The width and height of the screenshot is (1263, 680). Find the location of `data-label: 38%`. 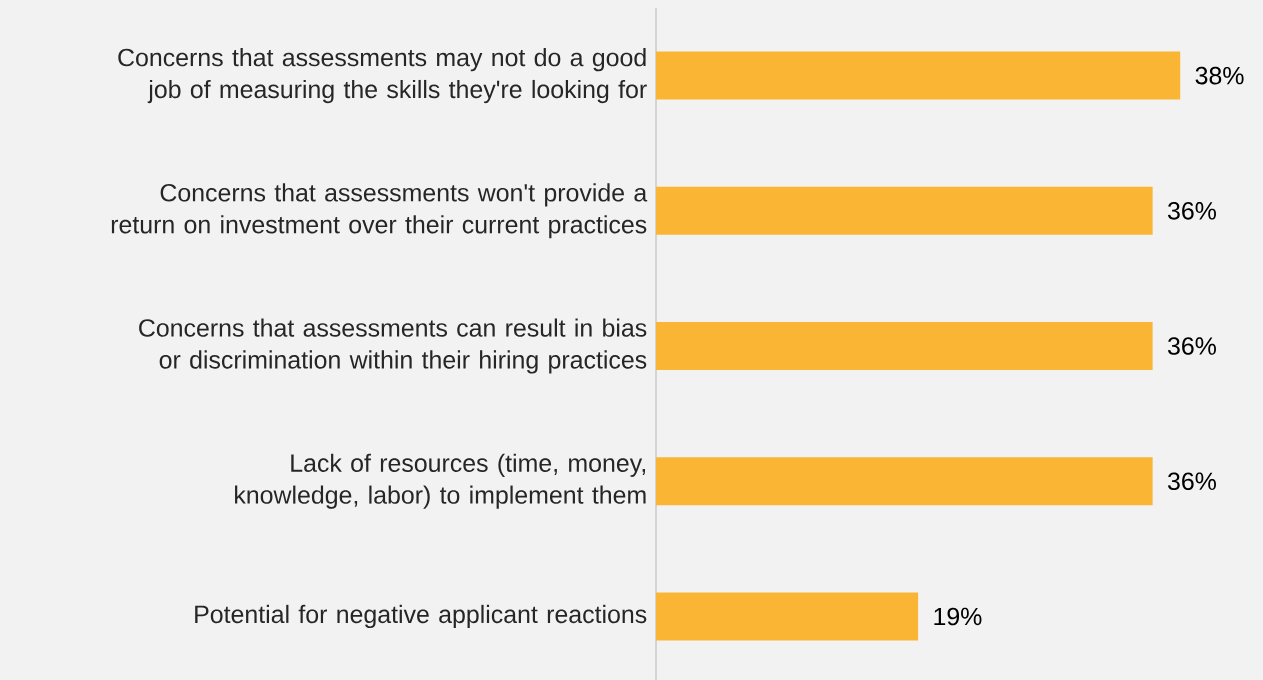

data-label: 38% is located at coordinates (1219, 75).